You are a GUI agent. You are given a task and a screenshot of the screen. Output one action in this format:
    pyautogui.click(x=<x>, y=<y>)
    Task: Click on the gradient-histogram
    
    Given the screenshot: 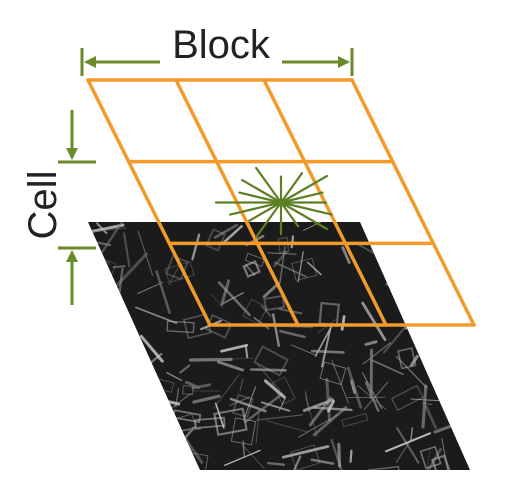 What is the action you would take?
    pyautogui.click(x=273, y=202)
    